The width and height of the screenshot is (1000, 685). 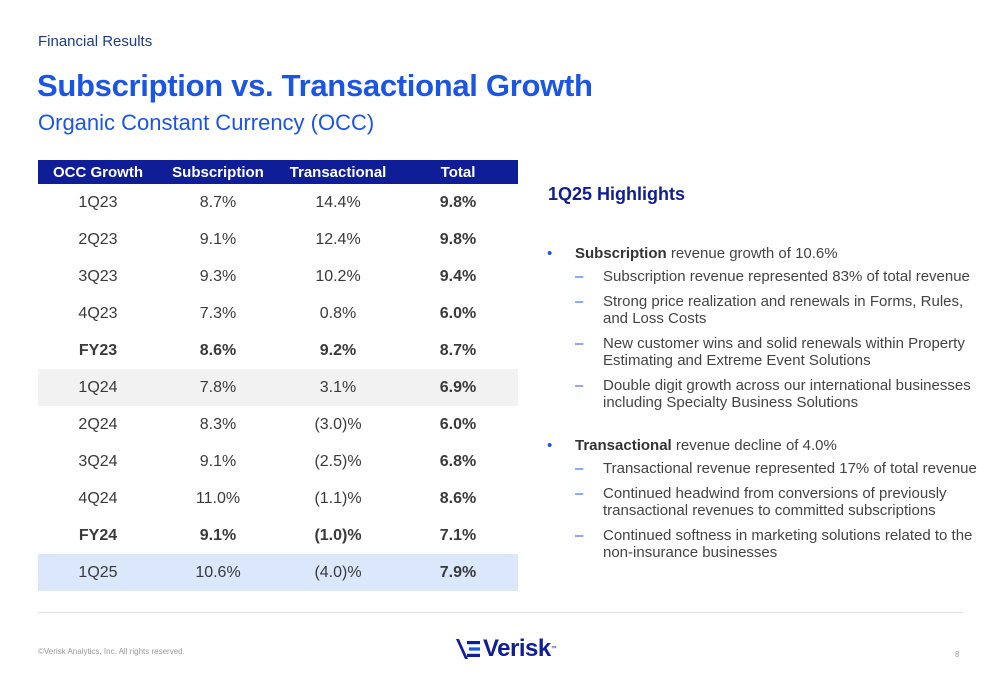 I want to click on period-cell: FY23, so click(x=98, y=350).